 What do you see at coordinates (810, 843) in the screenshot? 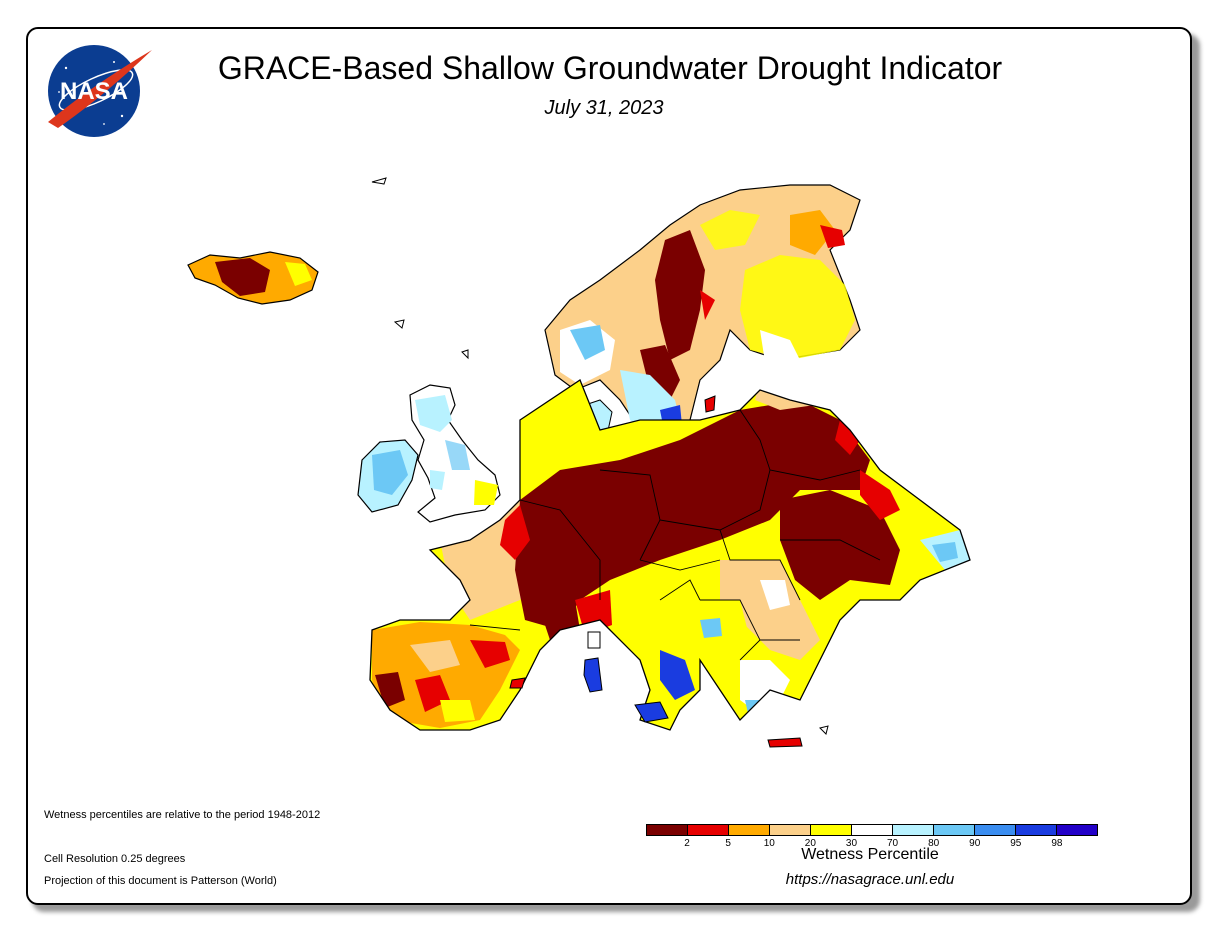
I see `legend-tick-label: 20` at bounding box center [810, 843].